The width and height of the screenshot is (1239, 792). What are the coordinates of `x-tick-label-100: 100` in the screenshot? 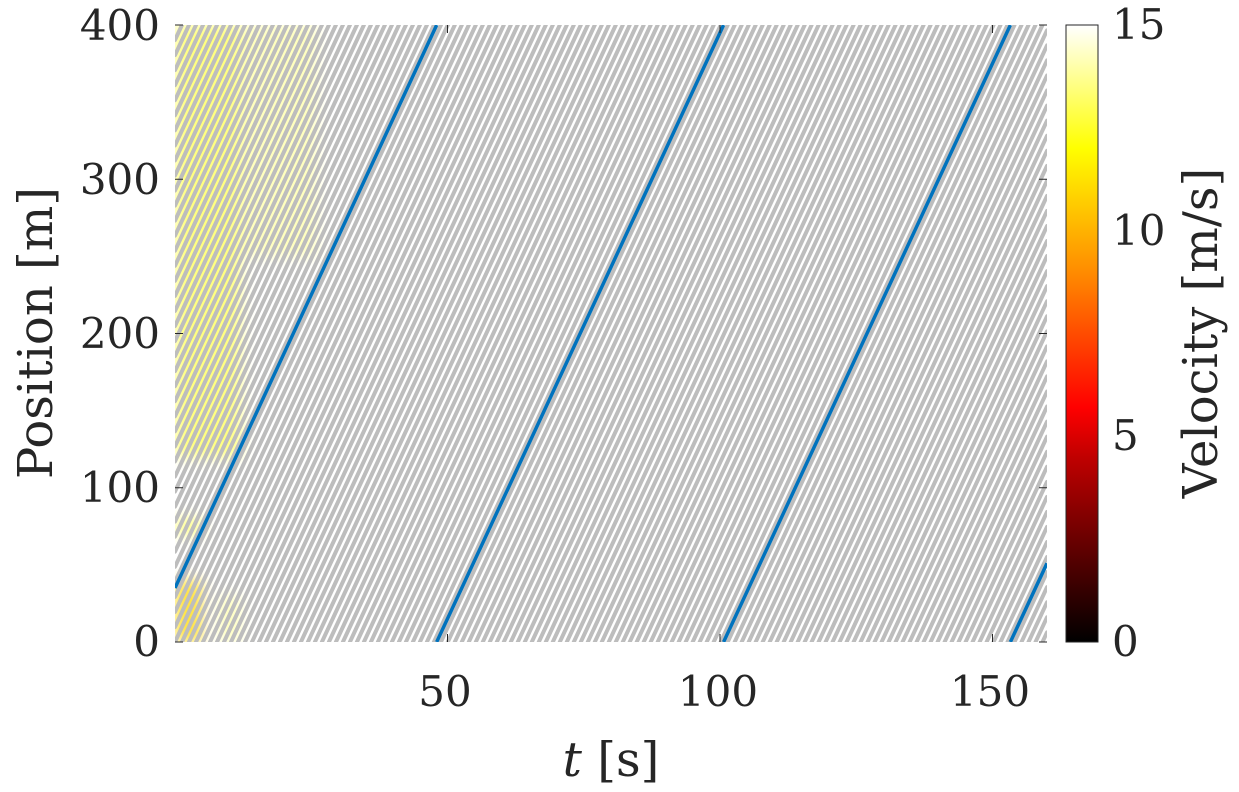 It's located at (718, 691).